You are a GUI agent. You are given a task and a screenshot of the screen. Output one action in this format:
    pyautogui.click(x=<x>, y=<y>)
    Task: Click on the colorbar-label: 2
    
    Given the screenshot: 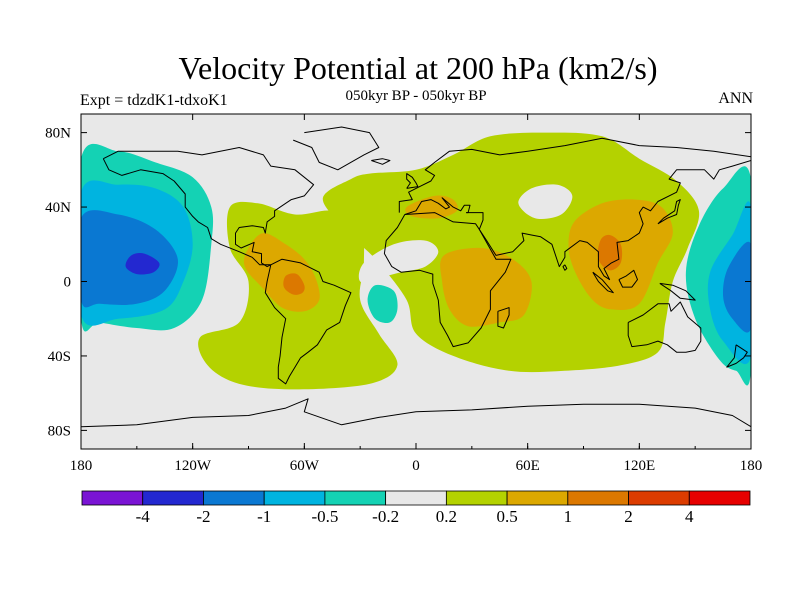 What is the action you would take?
    pyautogui.click(x=628, y=516)
    